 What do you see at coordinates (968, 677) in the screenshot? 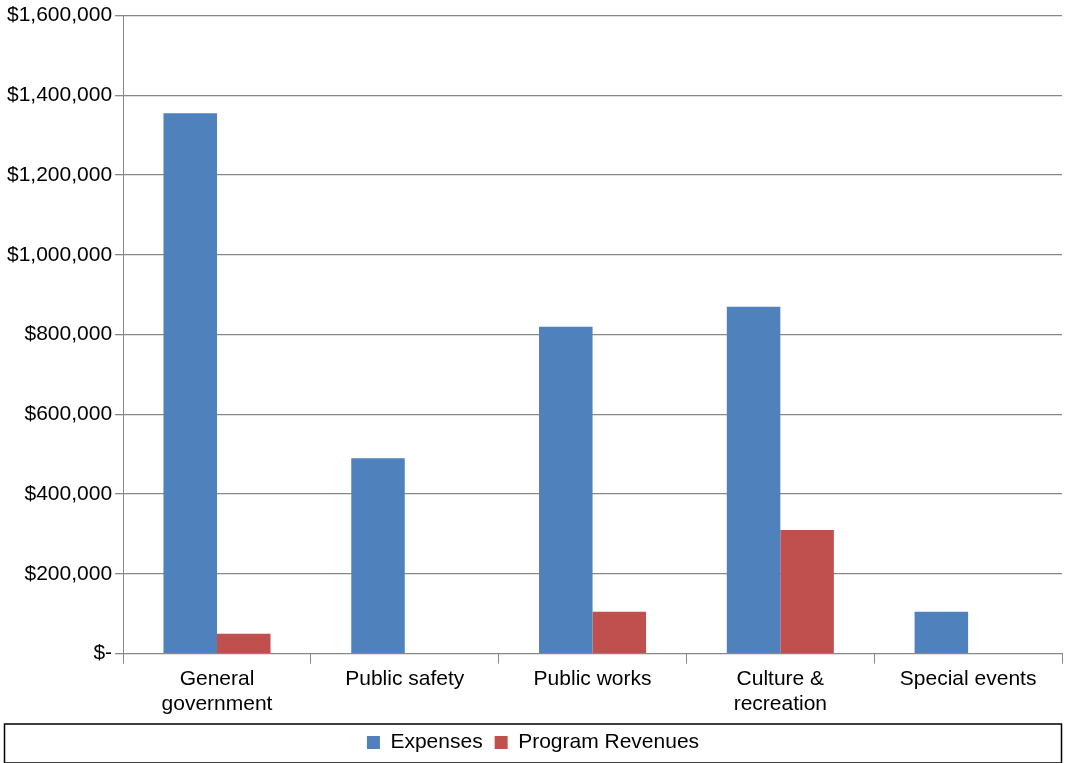
I see `x-tick-label: Special events` at bounding box center [968, 677].